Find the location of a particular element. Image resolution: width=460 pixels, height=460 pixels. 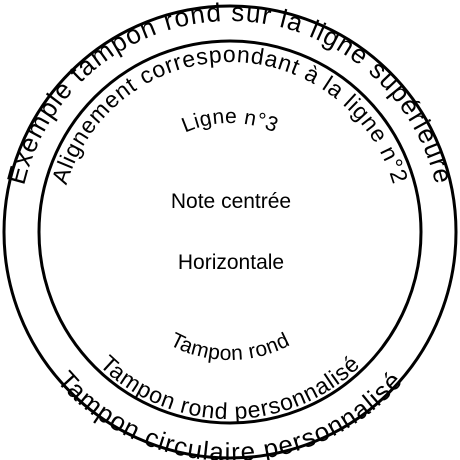

stamp-line3-top: Ligne n°3 is located at coordinates (229, 121).